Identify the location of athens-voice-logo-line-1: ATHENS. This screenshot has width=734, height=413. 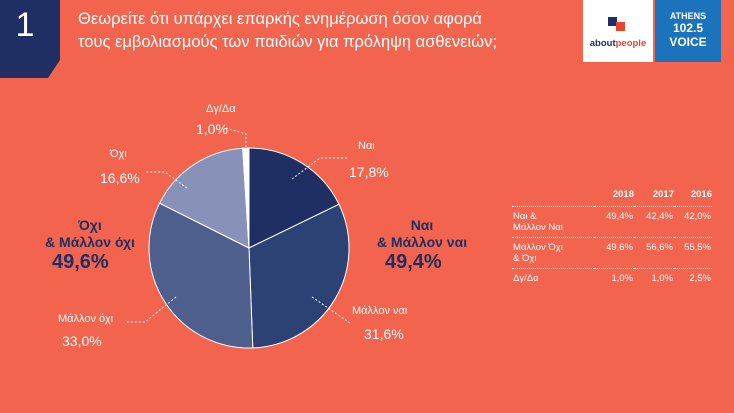
(688, 16).